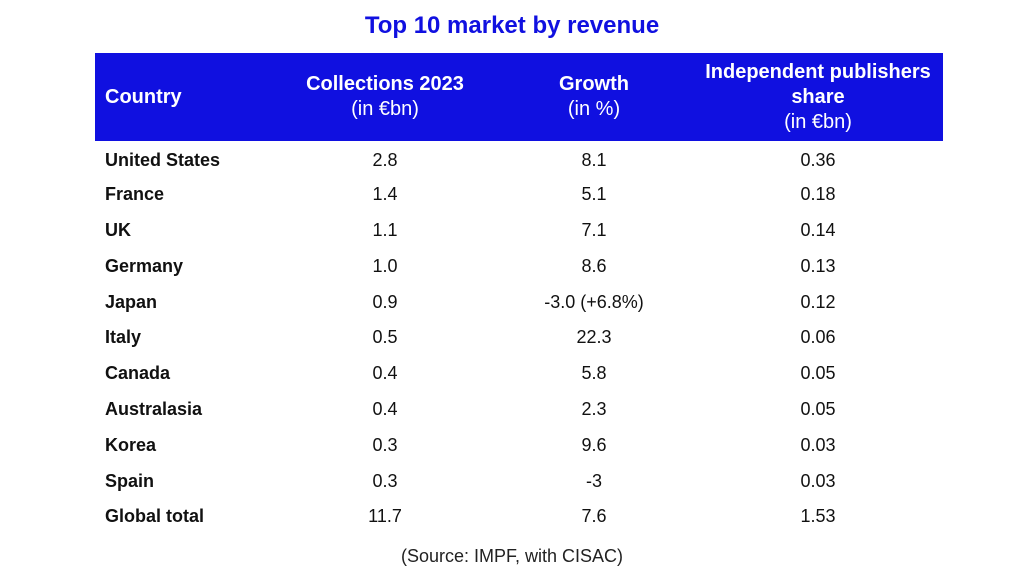 The image size is (1024, 576). I want to click on table-row: UK 1.1 7.1 0.14, so click(519, 231).